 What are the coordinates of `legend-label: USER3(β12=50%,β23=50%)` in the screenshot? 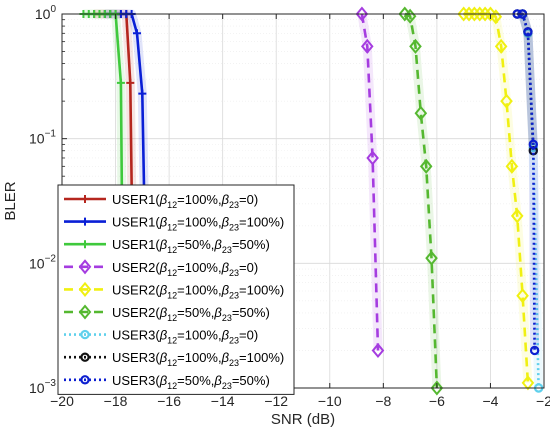 It's located at (191, 382).